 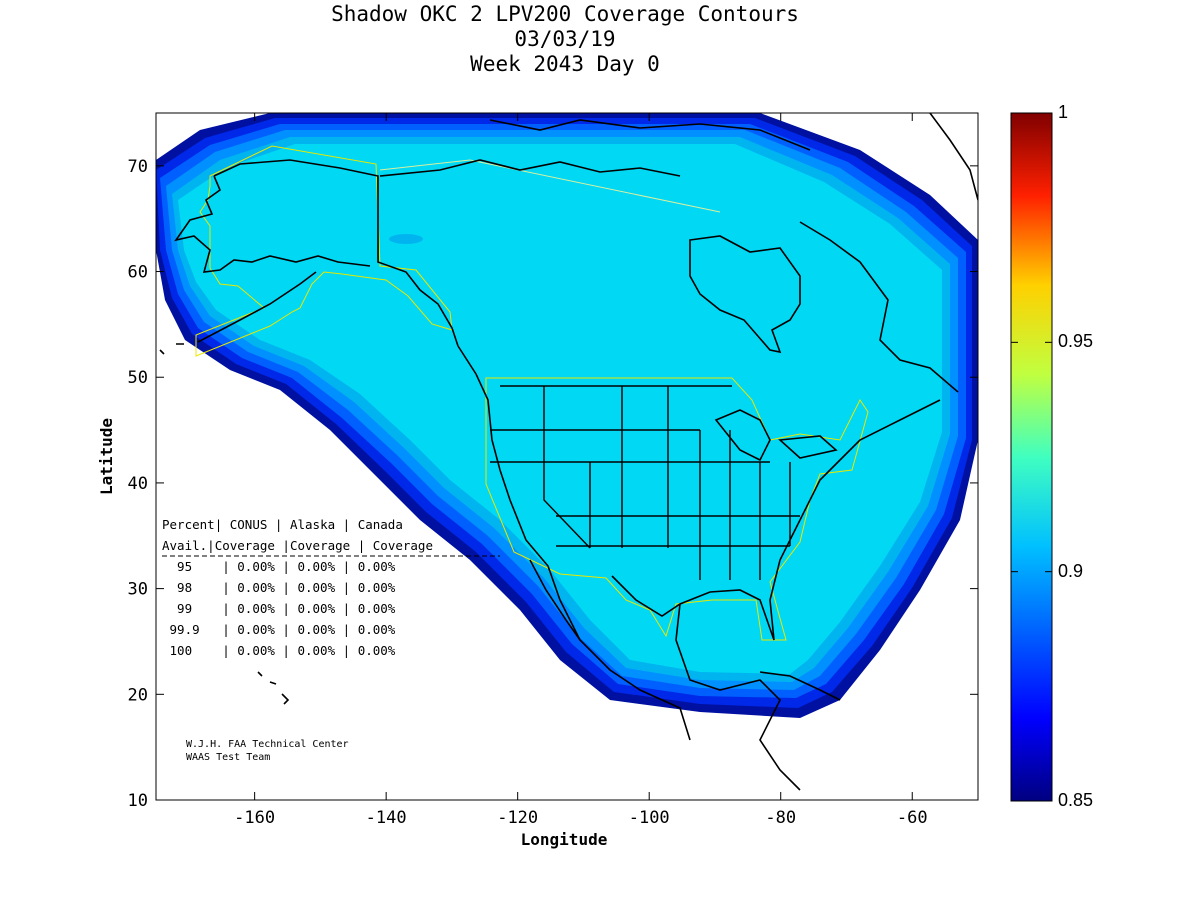 I want to click on stats-row: 99.9 | 0.00% | 0.00% | 0.00%, so click(x=279, y=629).